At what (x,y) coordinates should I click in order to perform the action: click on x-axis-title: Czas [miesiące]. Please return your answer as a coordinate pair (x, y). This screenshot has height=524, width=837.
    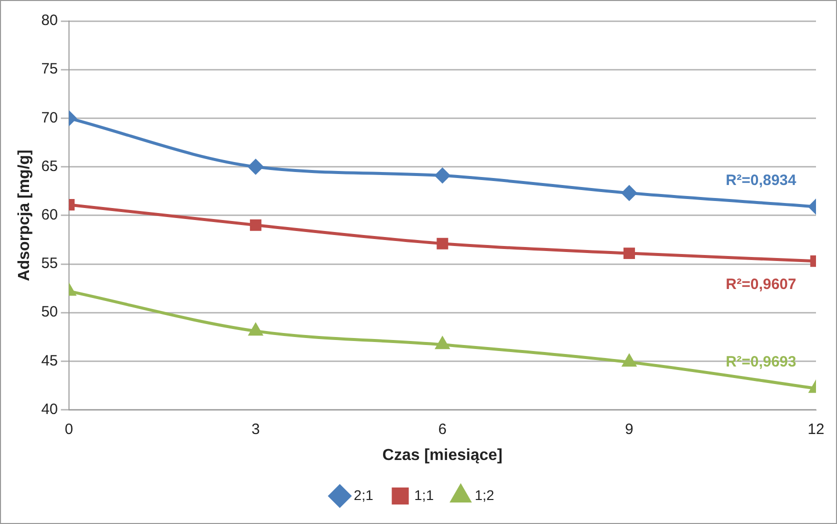
    Looking at the image, I should click on (442, 455).